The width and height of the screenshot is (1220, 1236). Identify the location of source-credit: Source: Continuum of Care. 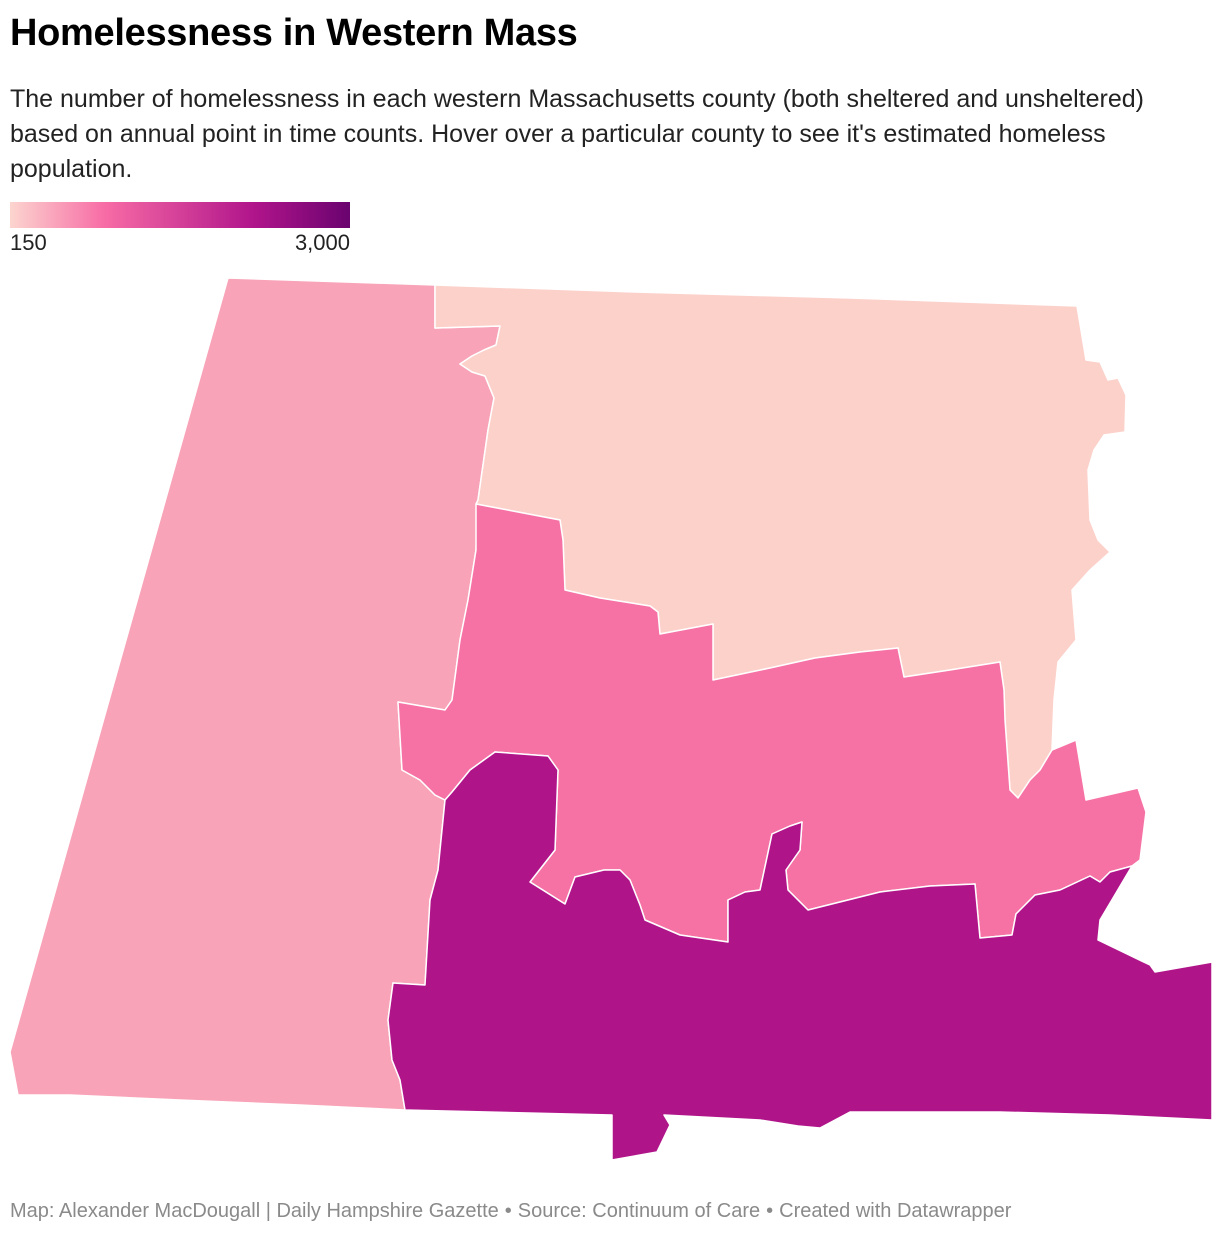
(639, 1211).